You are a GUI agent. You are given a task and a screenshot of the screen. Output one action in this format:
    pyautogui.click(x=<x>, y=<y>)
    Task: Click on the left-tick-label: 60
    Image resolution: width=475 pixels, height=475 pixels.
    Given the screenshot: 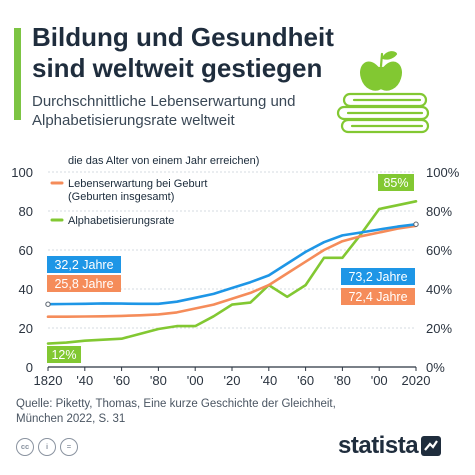 What is the action you would take?
    pyautogui.click(x=26, y=250)
    